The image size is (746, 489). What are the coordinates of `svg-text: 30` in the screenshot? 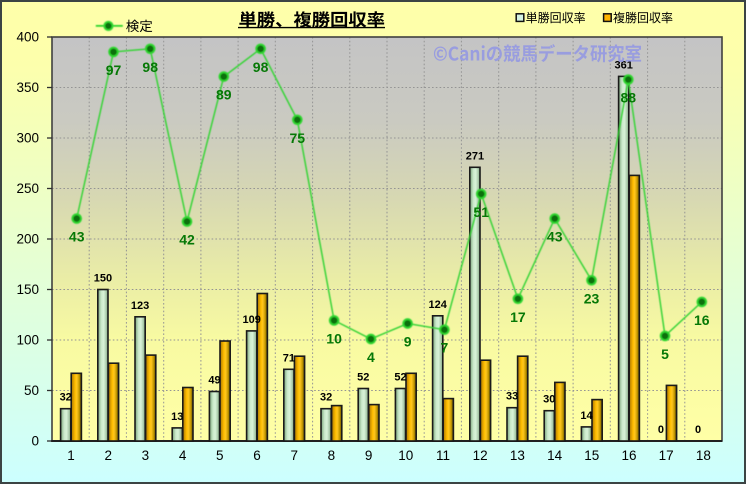 It's located at (549, 400).